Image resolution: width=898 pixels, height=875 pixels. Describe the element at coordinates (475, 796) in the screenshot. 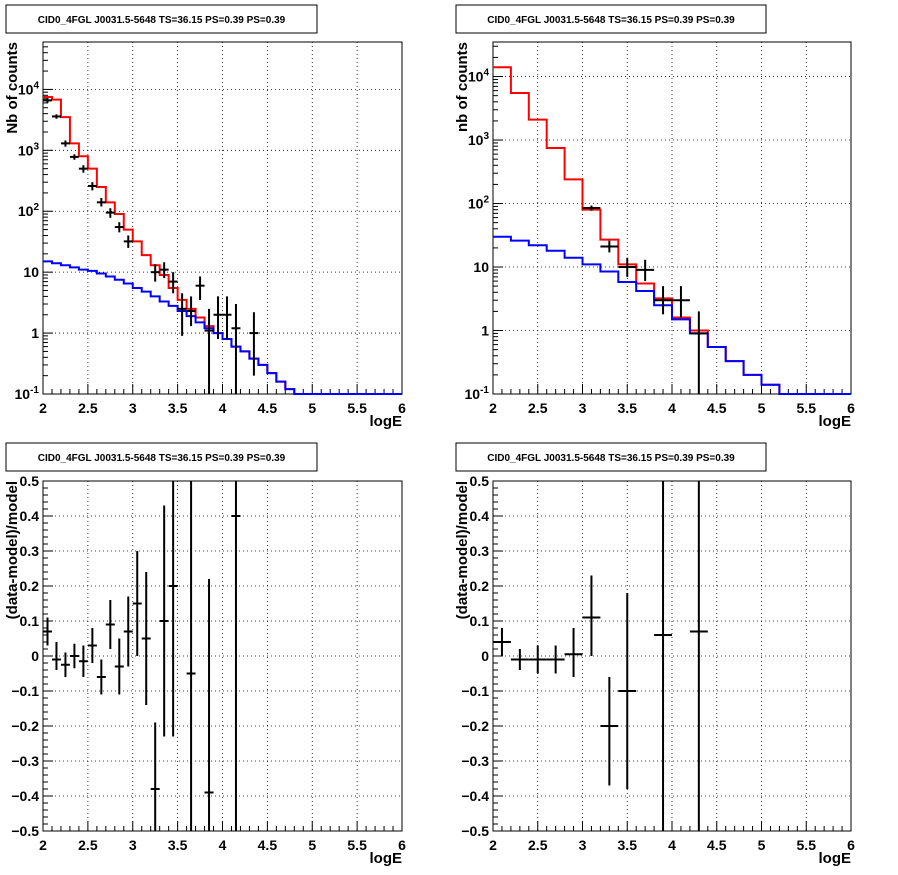

I see `y-tick-label: −0.4` at that location.